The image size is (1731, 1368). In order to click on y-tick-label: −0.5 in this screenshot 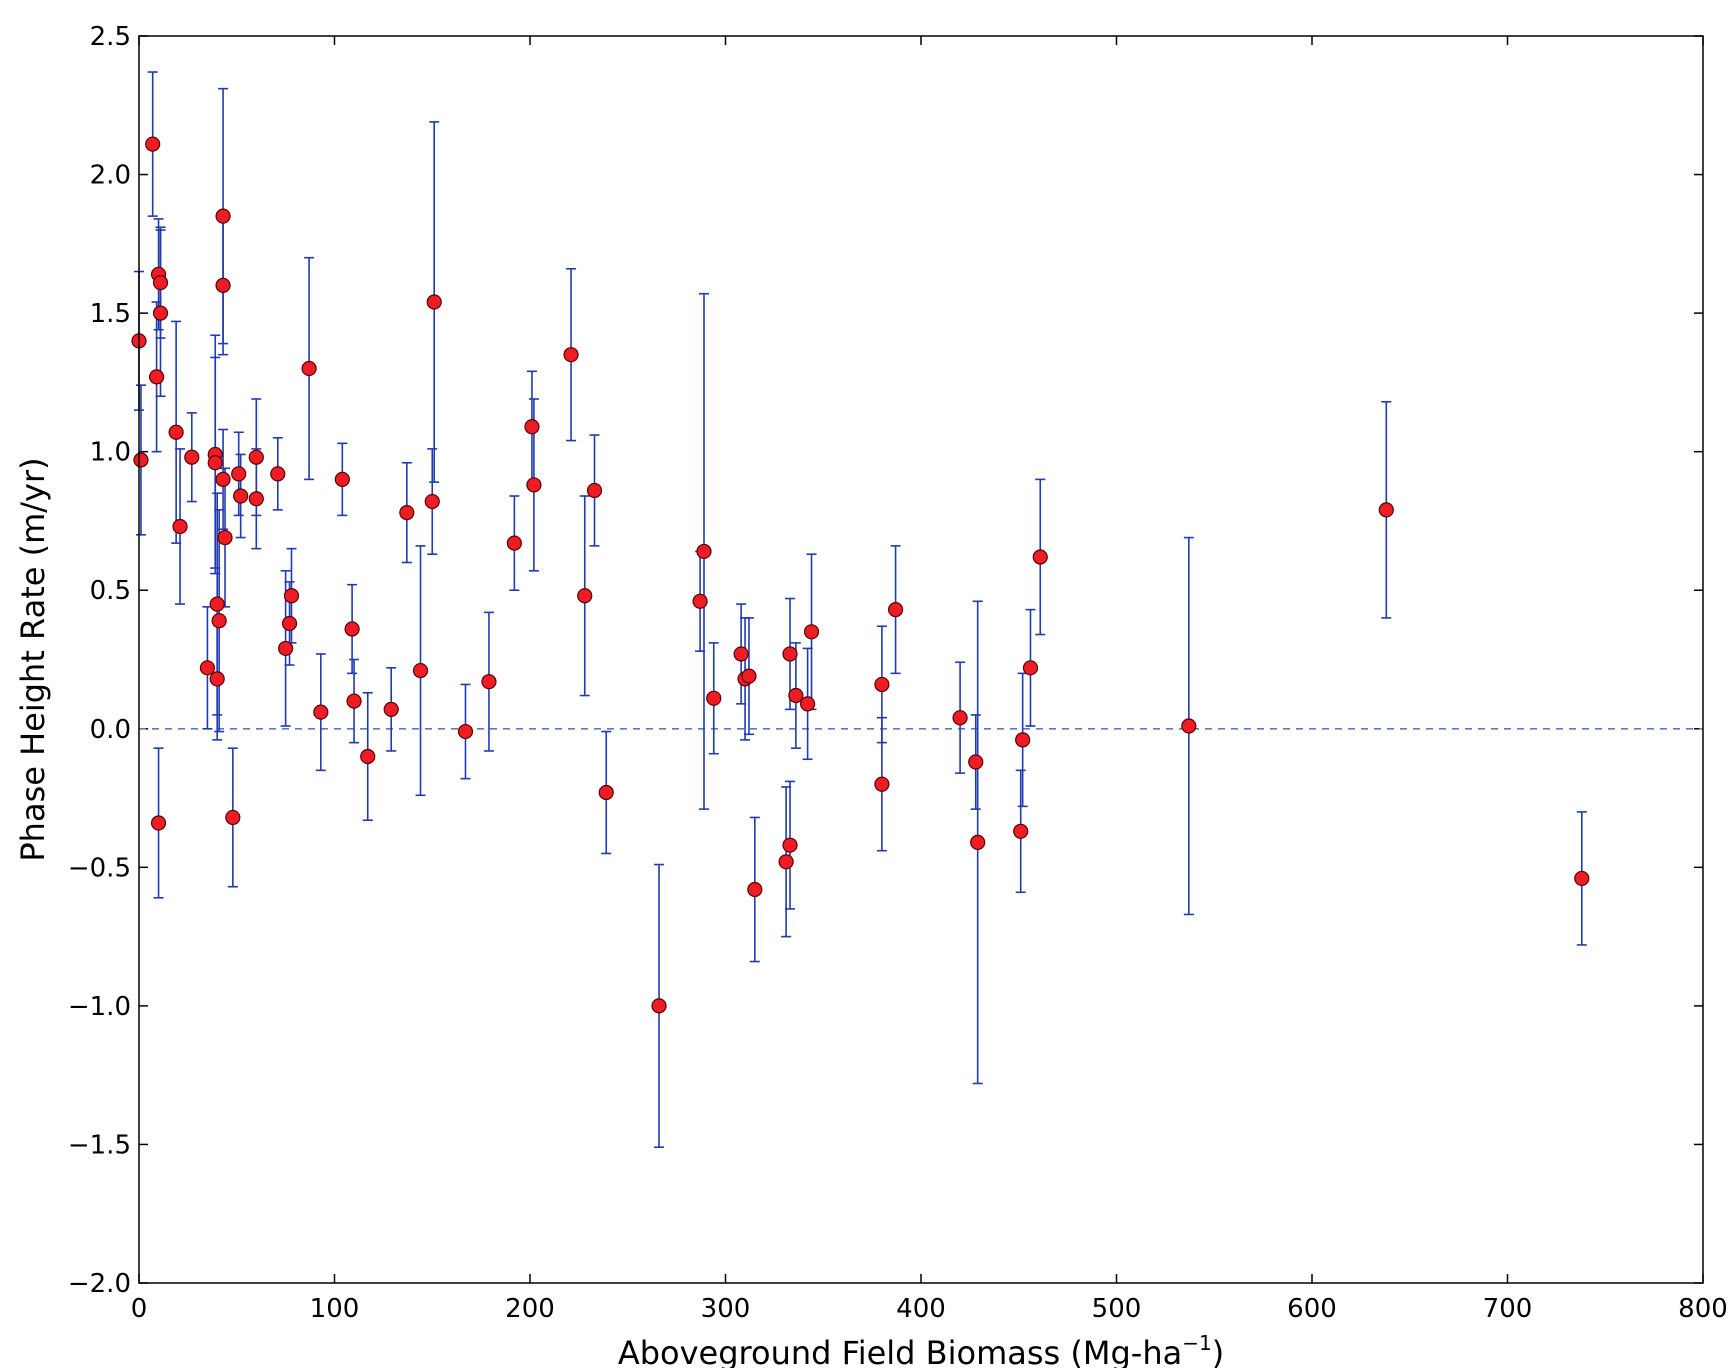, I will do `click(99, 868)`.